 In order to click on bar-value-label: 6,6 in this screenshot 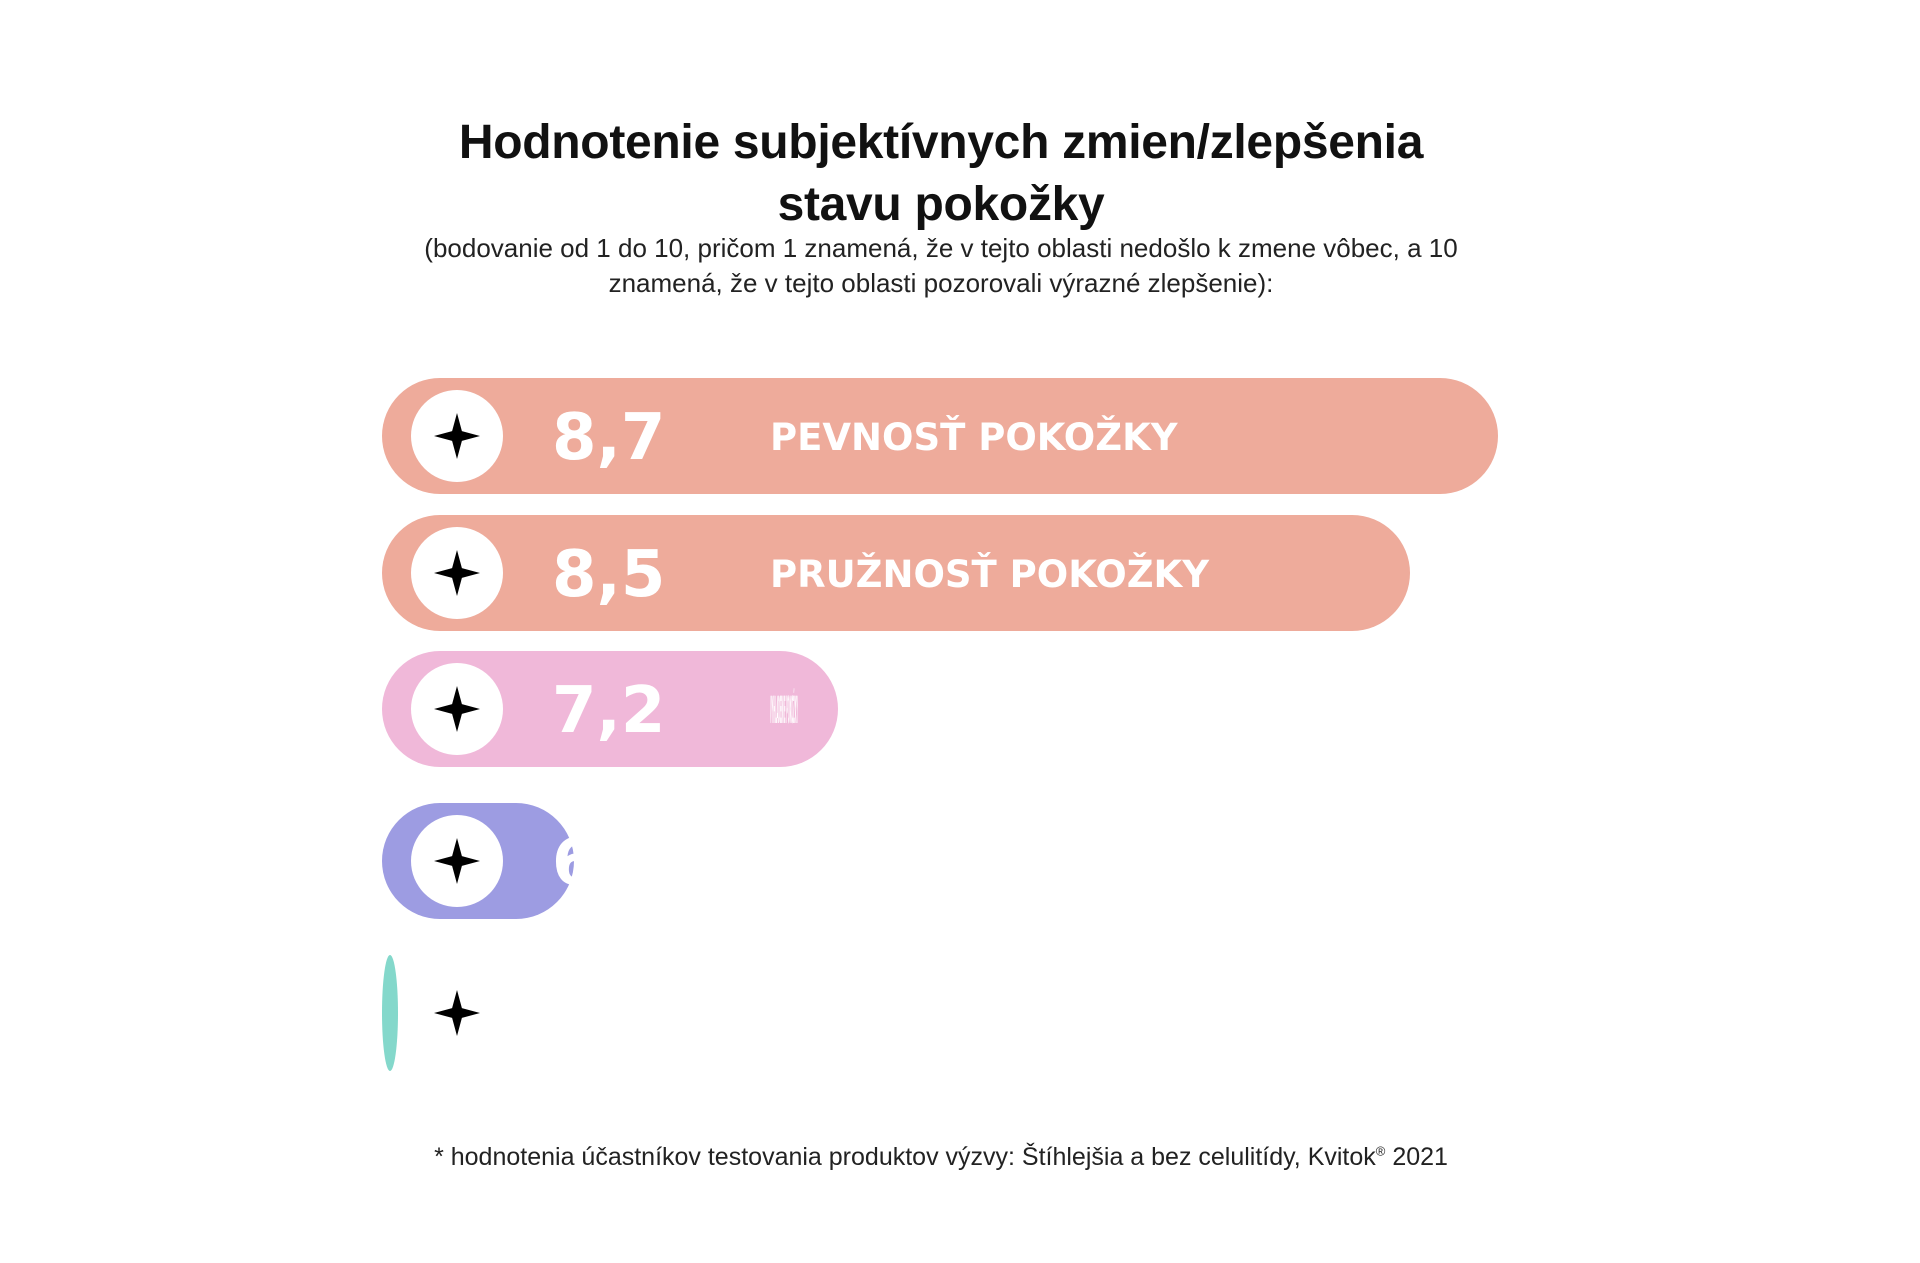, I will do `click(608, 863)`.